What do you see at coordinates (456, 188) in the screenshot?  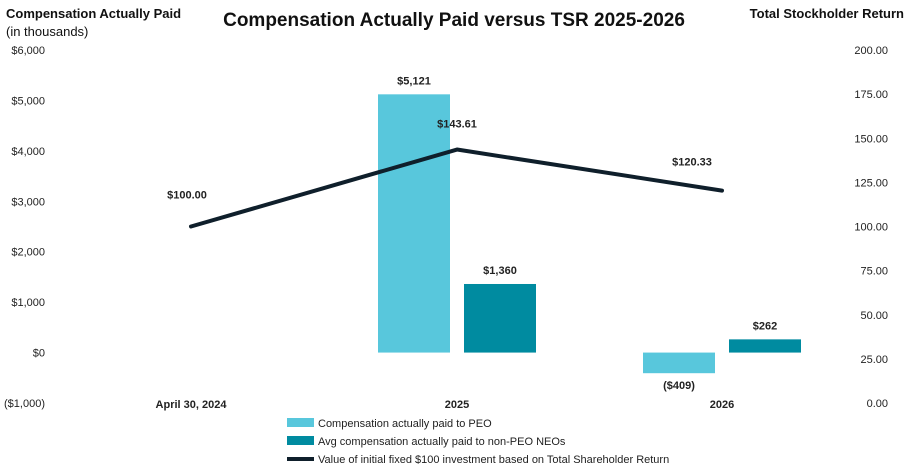 I see `tsr-line` at bounding box center [456, 188].